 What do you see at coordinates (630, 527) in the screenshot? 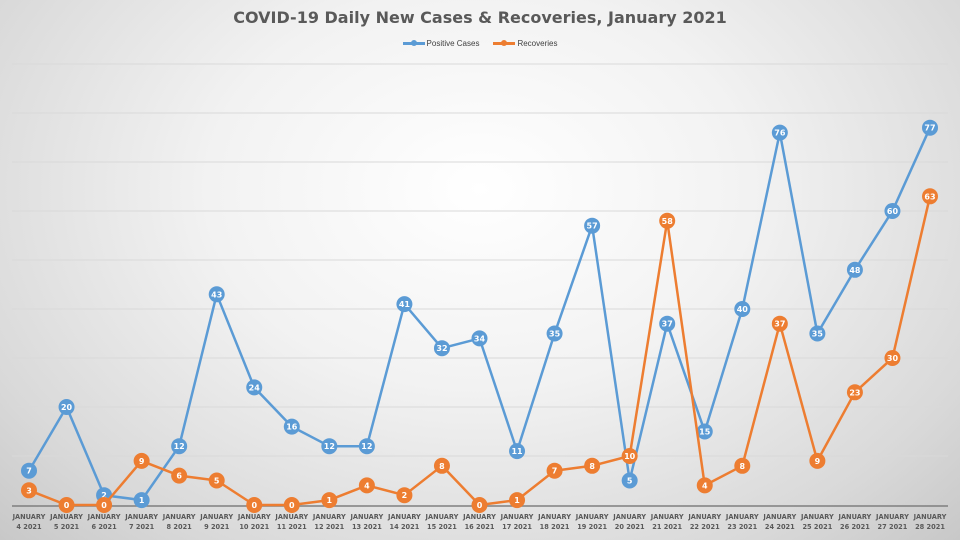
I see `x-tick-label: 20 2021` at bounding box center [630, 527].